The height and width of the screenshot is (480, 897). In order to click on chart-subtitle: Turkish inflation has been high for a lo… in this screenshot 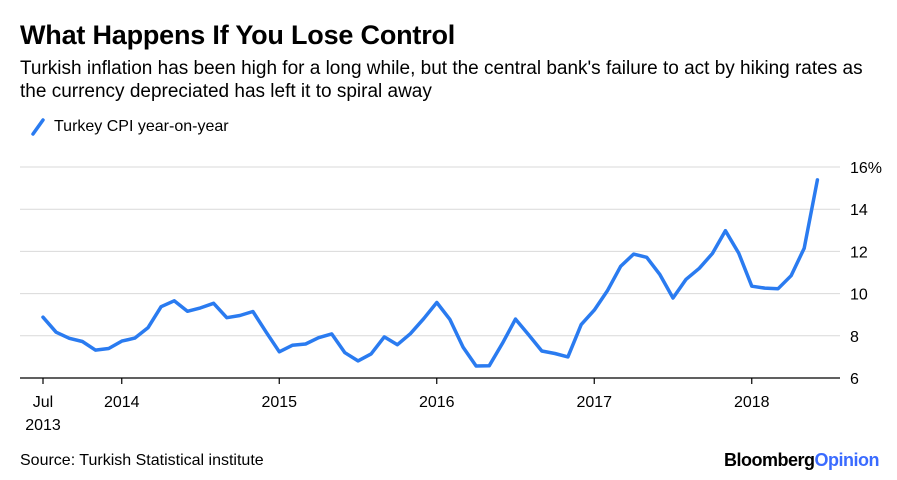, I will do `click(441, 80)`.